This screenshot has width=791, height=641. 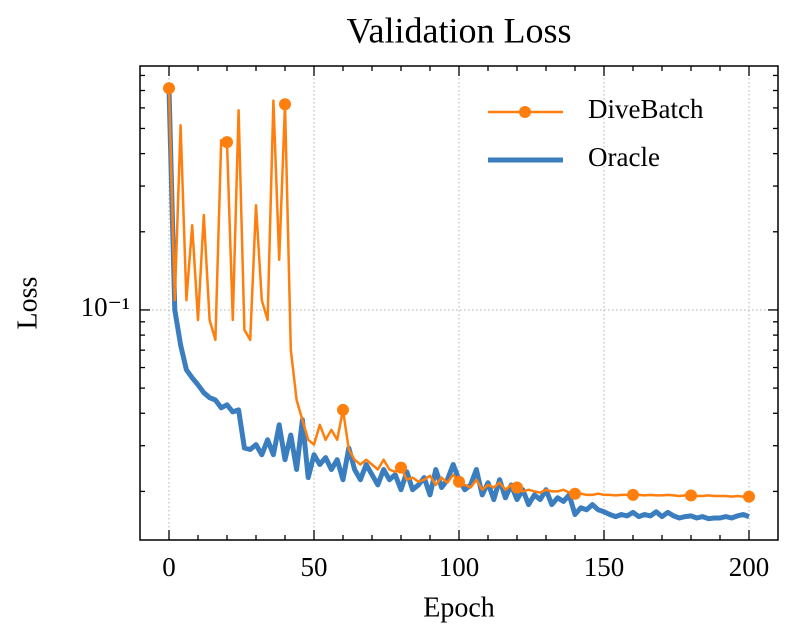 What do you see at coordinates (459, 567) in the screenshot?
I see `x-tick-label: 100` at bounding box center [459, 567].